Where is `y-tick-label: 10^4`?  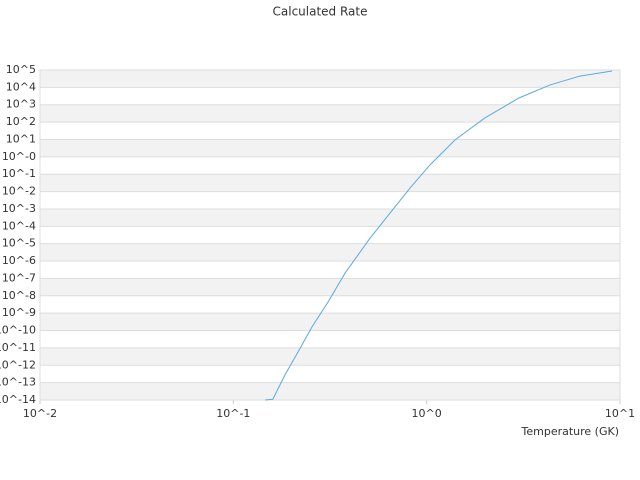 y-tick-label: 10^4 is located at coordinates (21, 86).